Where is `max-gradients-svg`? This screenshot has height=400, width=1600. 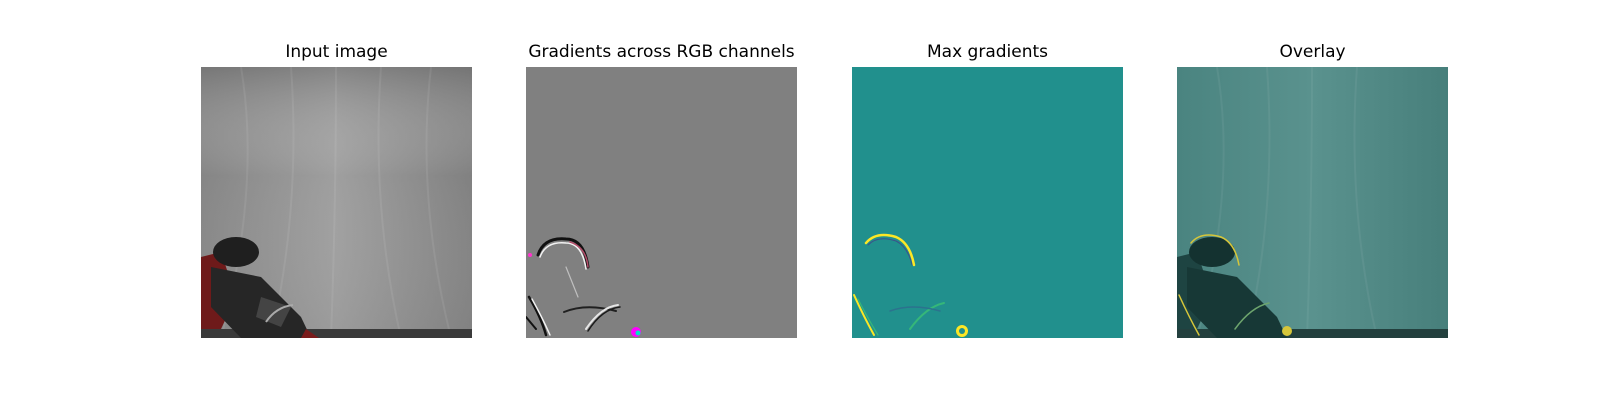
max-gradients-svg is located at coordinates (987, 202).